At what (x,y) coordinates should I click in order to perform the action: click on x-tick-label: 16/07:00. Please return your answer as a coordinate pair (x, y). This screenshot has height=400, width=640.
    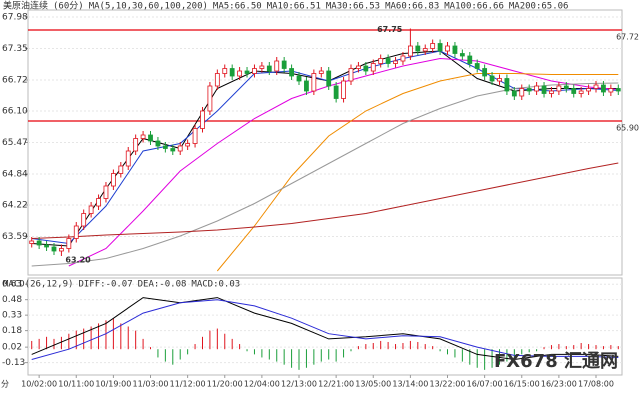
    Looking at the image, I should click on (485, 384).